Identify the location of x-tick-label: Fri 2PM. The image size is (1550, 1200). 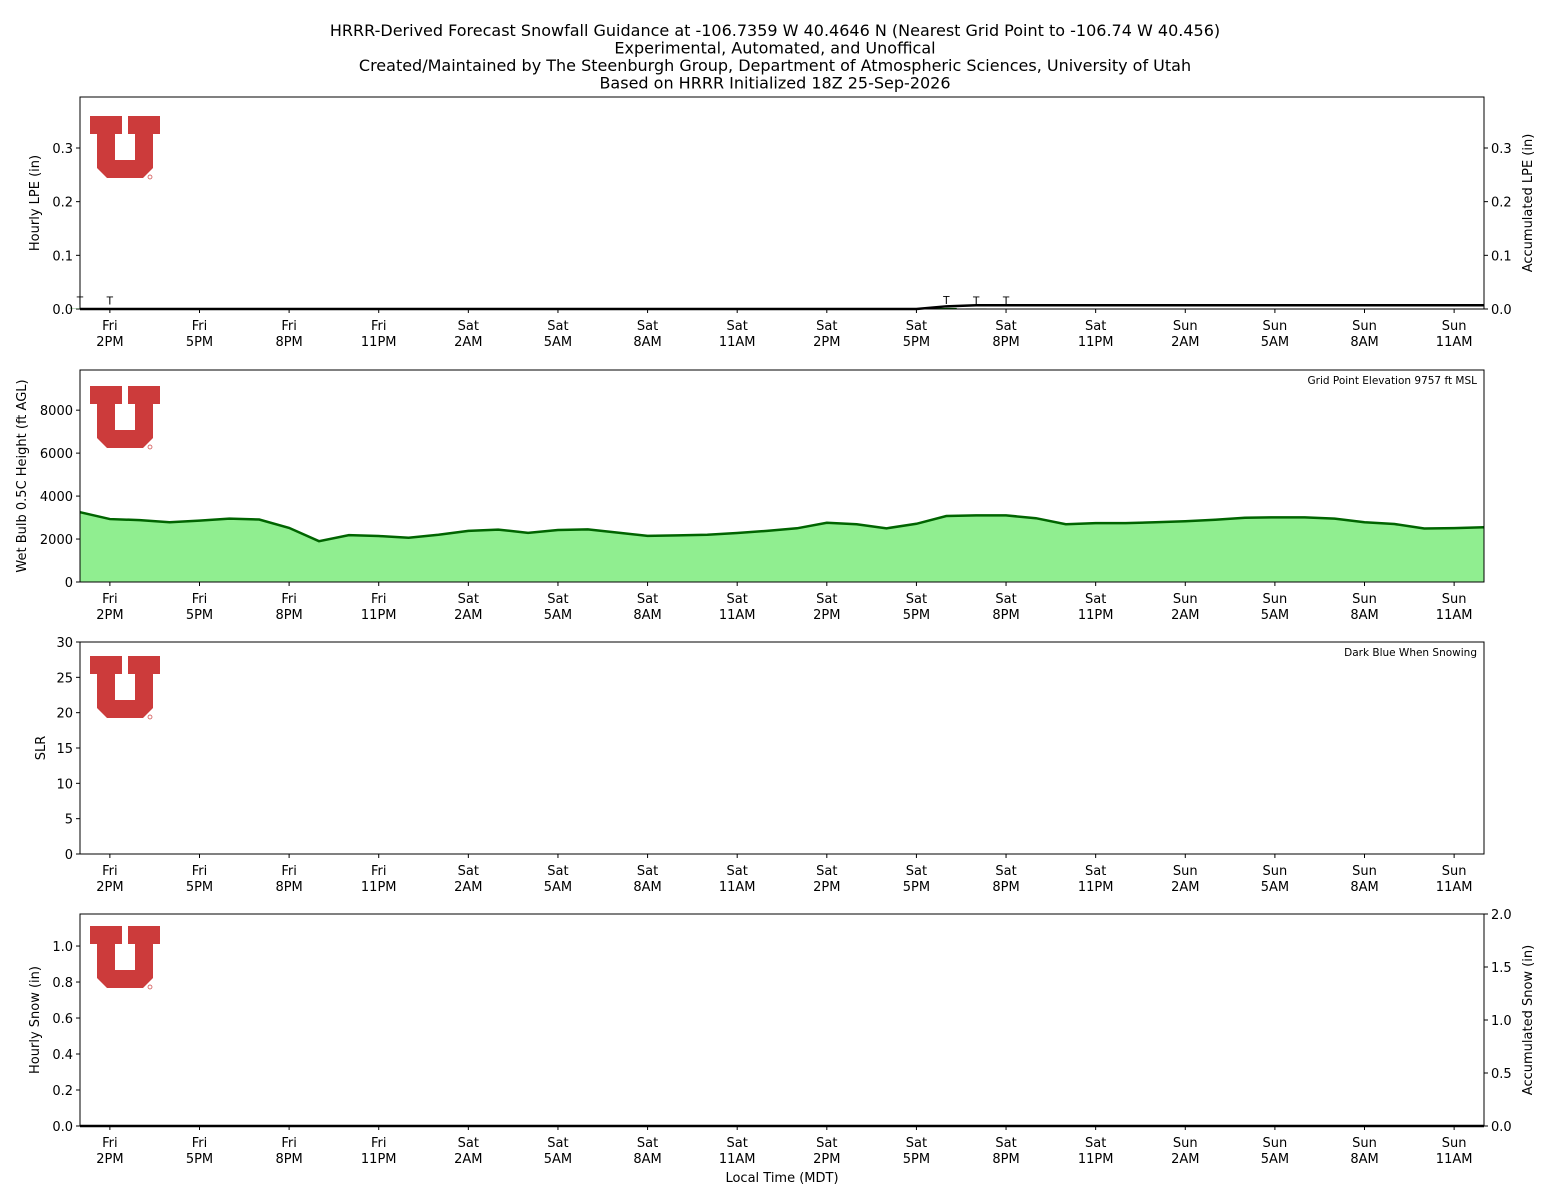
(109, 607).